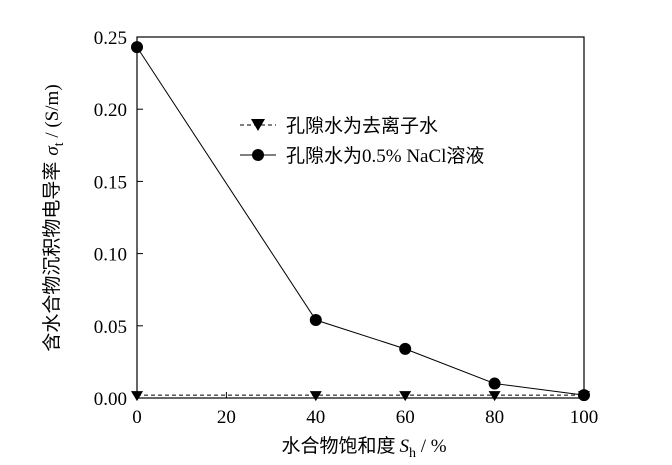  Describe the element at coordinates (52, 113) in the screenshot. I see `y-axis-unit: / (S/m)` at that location.